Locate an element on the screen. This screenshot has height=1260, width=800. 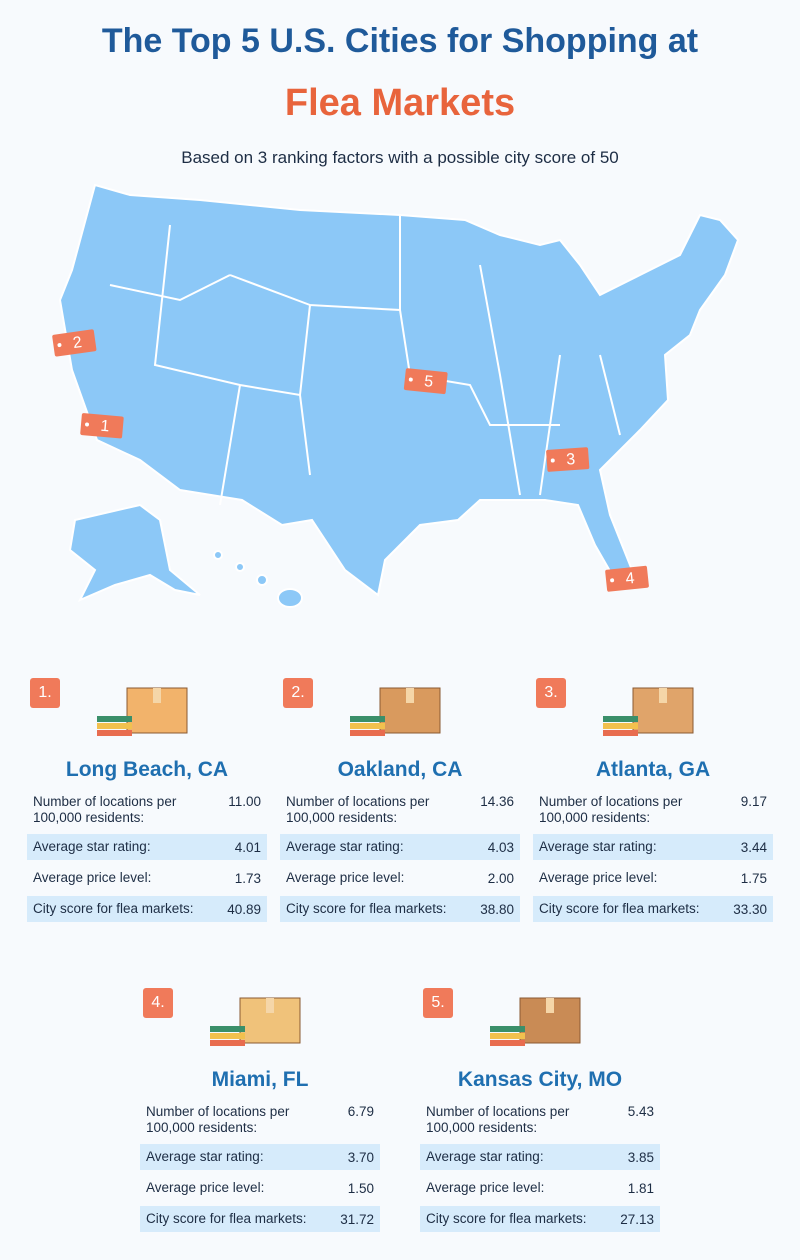
marker-label: 3 is located at coordinates (571, 460).